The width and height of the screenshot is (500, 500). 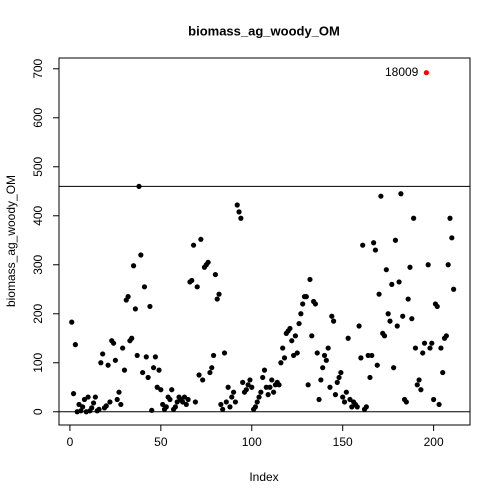 I want to click on y-tick-label: 100, so click(x=38, y=362).